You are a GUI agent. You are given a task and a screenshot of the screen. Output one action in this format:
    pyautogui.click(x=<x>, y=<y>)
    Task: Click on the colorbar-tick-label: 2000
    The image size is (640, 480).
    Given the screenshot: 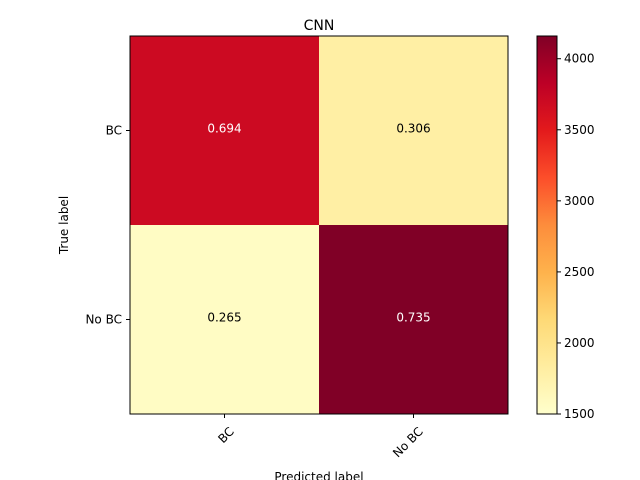 What is the action you would take?
    pyautogui.click(x=579, y=343)
    